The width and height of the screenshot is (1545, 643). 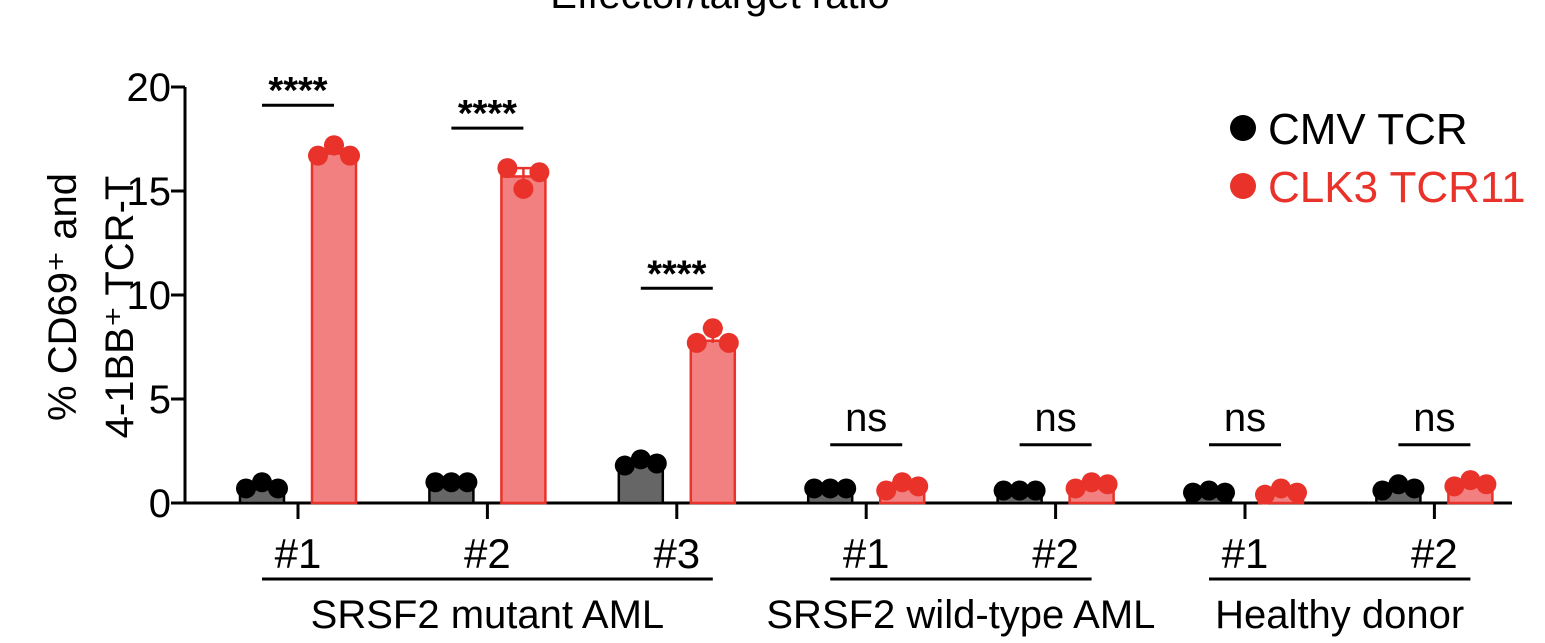 What do you see at coordinates (149, 296) in the screenshot?
I see `y-tick-label: 10` at bounding box center [149, 296].